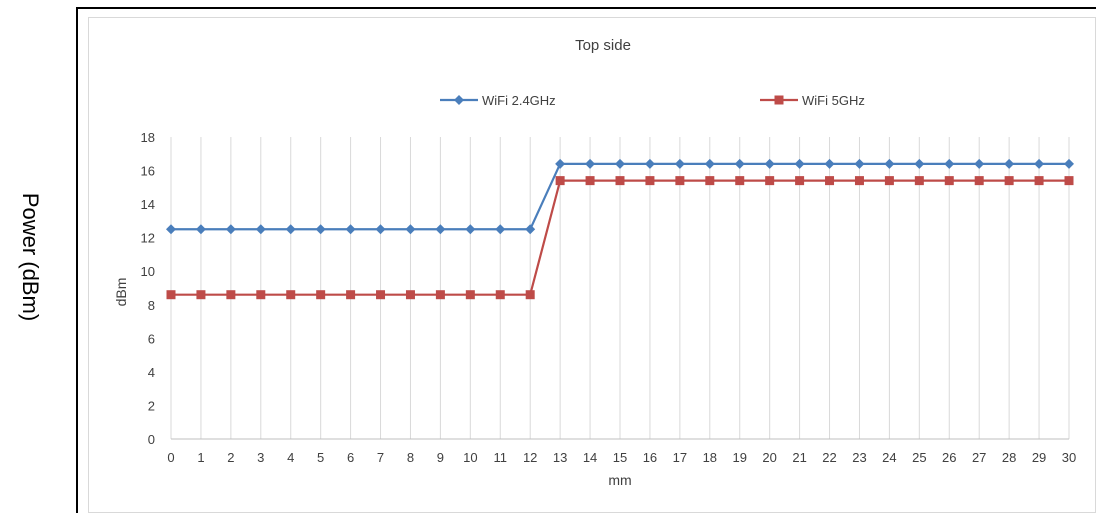  I want to click on x-tick-label-20: 20, so click(769, 457).